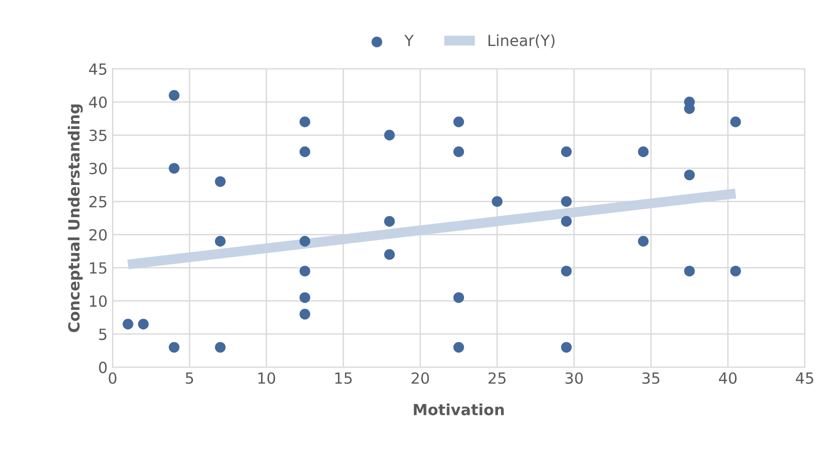 This screenshot has width=834, height=459. Describe the element at coordinates (409, 40) in the screenshot. I see `legend-label: Y` at that location.